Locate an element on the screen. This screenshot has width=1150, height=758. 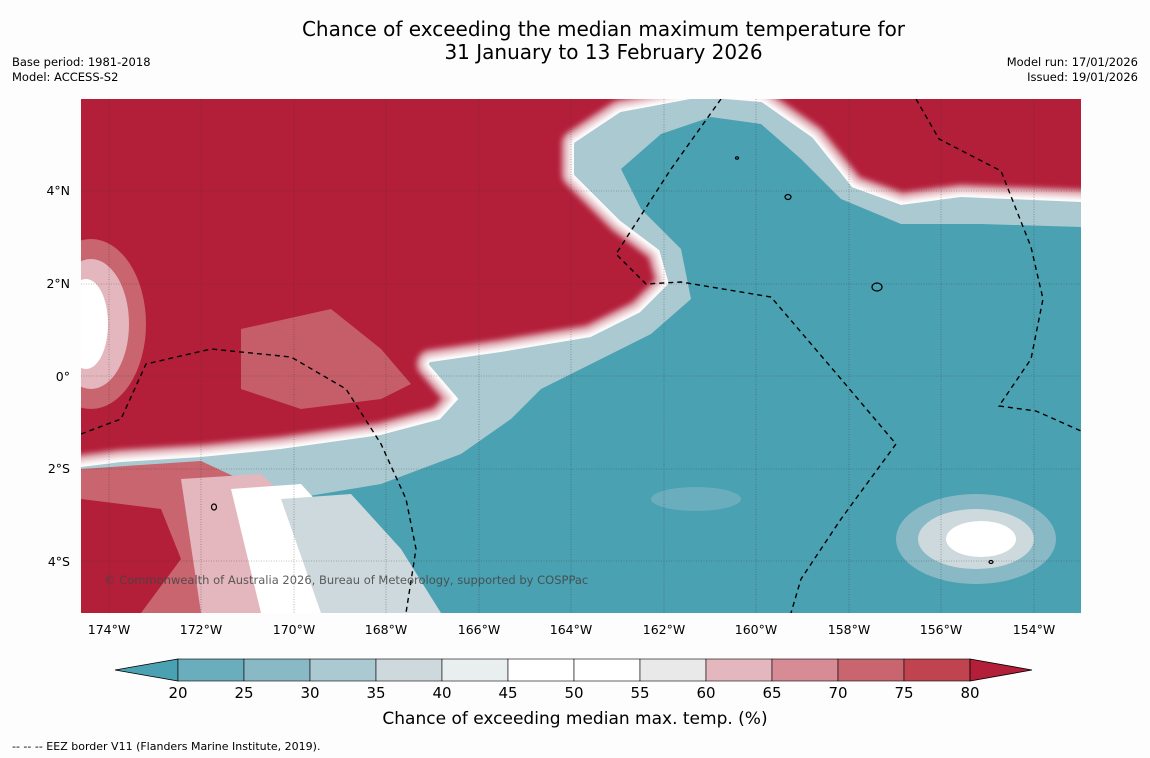
small-light-patch is located at coordinates (696, 499).